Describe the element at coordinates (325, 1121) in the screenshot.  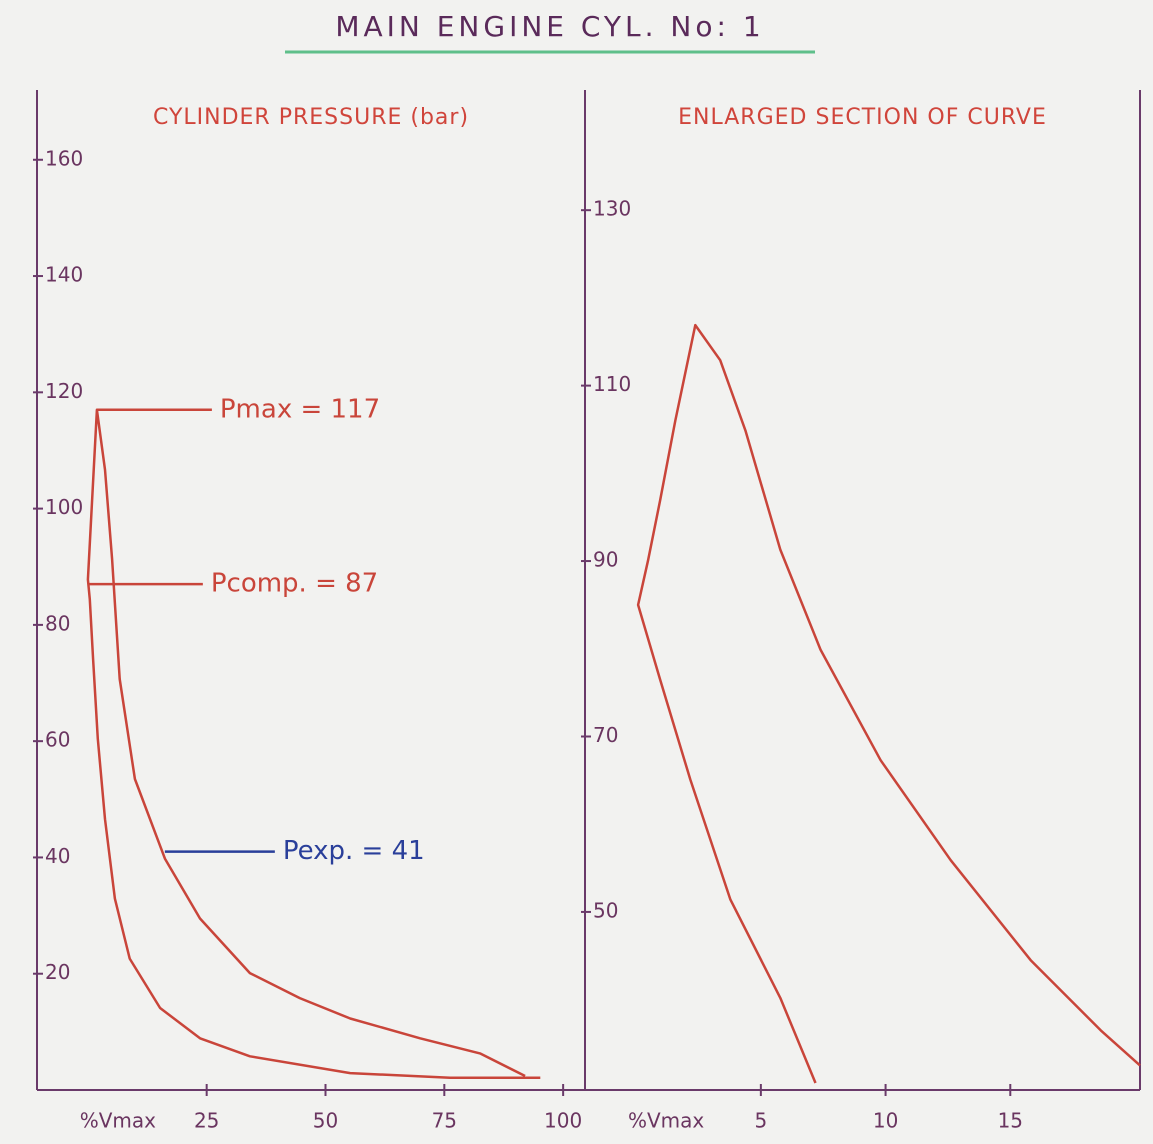
I see `x-tick-label: 50` at that location.